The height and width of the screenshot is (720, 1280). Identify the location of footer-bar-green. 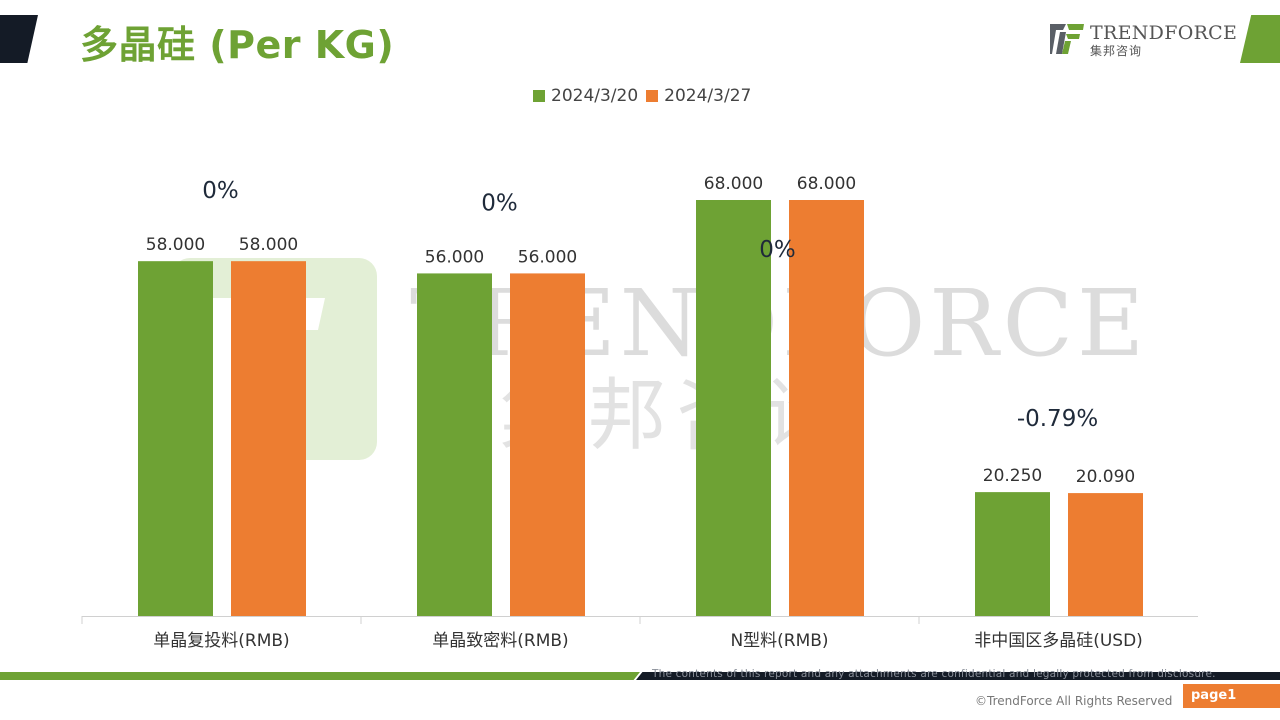
(320, 676).